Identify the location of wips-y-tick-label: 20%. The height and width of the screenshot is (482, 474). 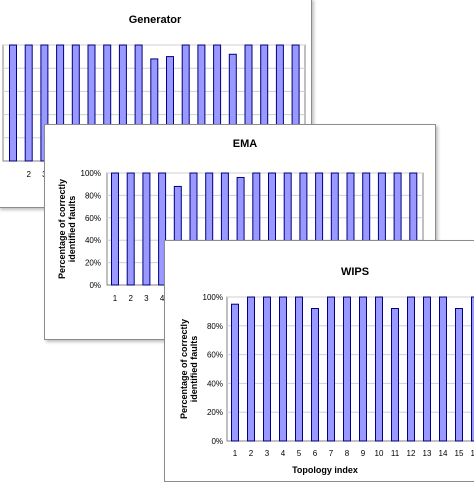
(215, 412).